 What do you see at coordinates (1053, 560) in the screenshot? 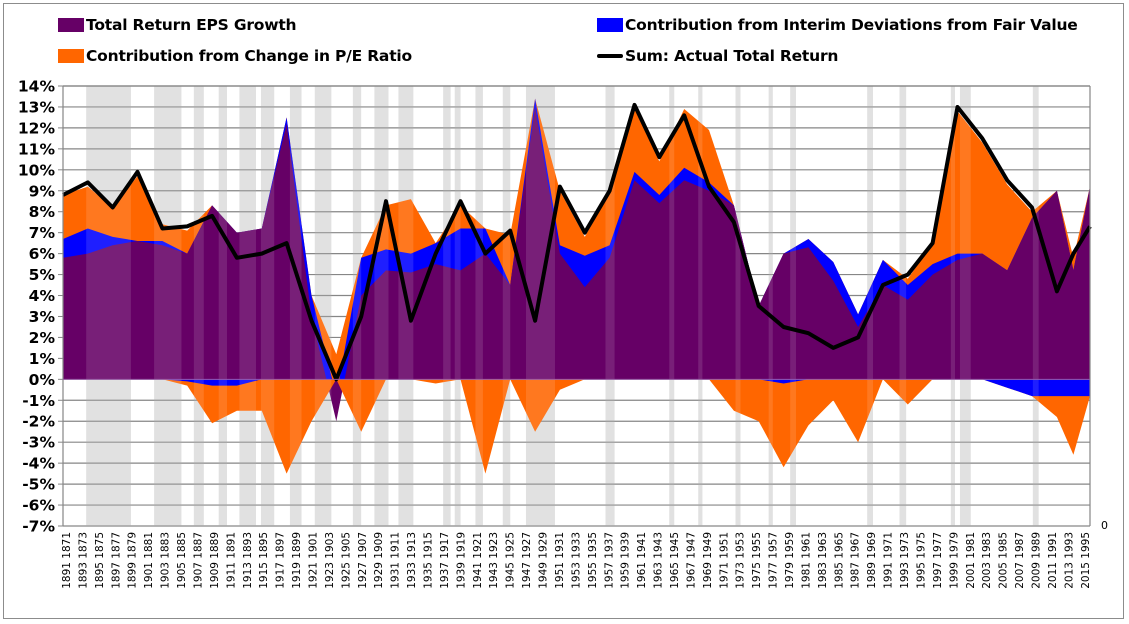
I see `x-tick-label: 2011 1991` at bounding box center [1053, 560].